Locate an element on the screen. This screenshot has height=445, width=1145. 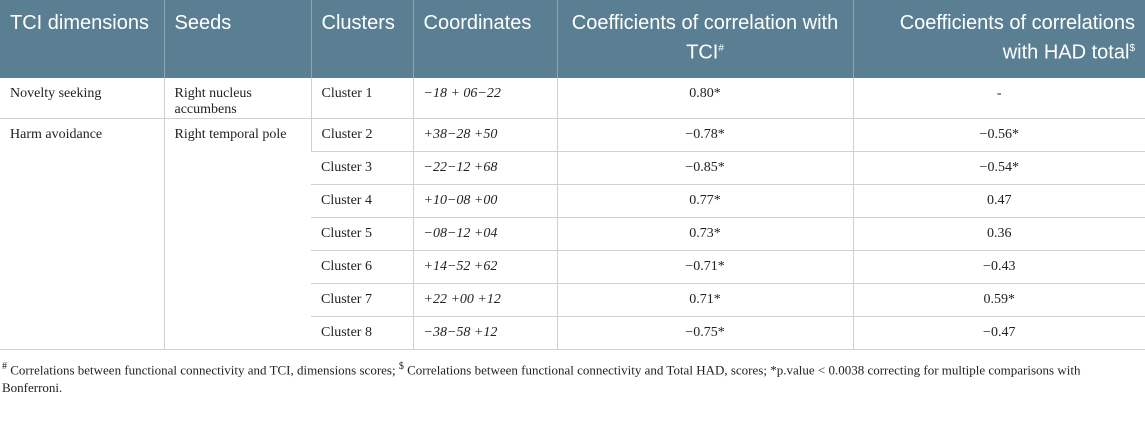
cell-tci-correlation: −0.71* is located at coordinates (704, 267).